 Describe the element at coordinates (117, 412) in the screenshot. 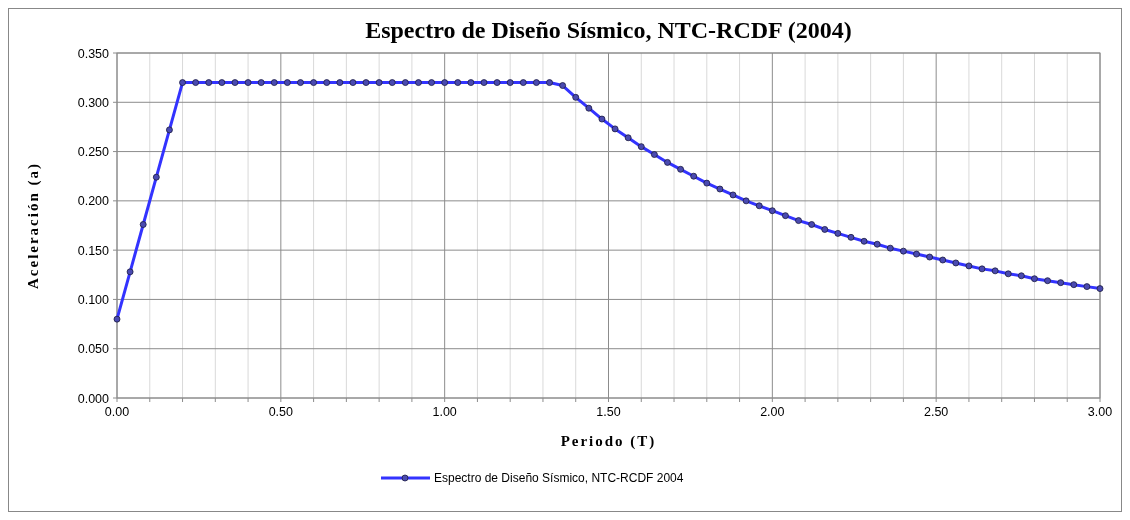

I see `x-tick-label: 0.00` at that location.